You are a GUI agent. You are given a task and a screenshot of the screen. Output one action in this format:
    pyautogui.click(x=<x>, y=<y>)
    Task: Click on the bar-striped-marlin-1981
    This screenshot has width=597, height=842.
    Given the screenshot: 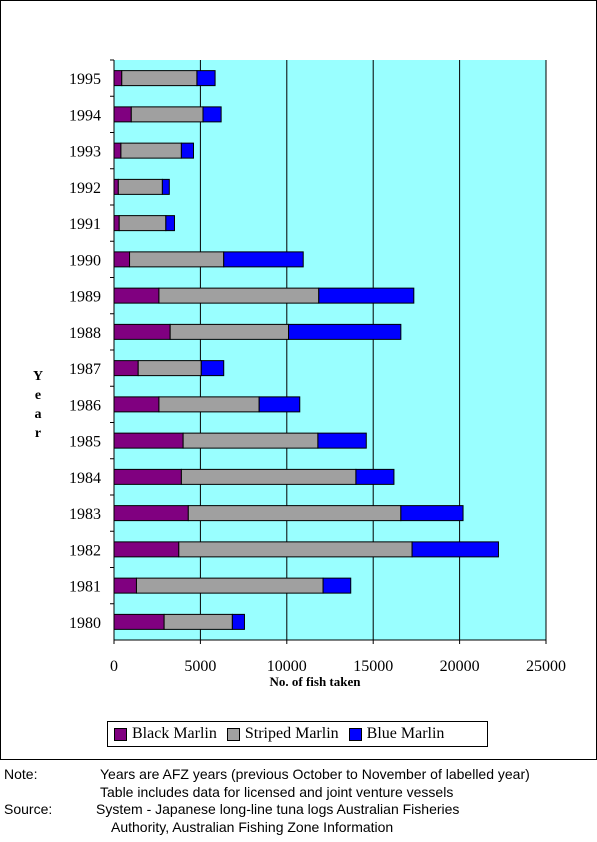 What is the action you would take?
    pyautogui.click(x=229, y=585)
    